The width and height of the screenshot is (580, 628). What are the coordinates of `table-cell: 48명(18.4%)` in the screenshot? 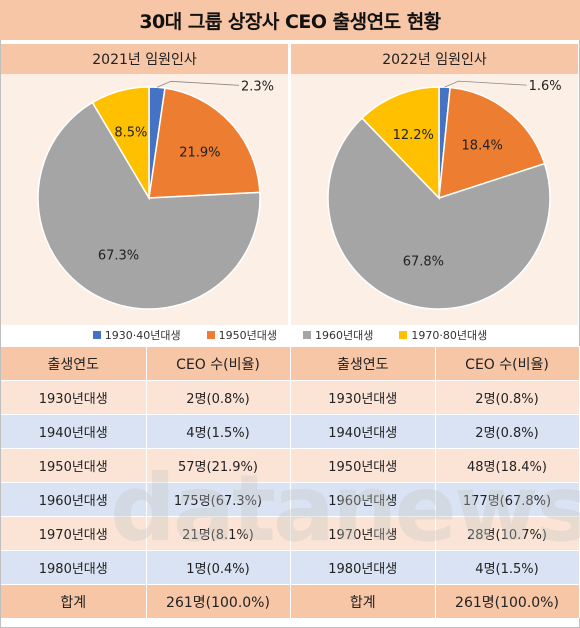 It's located at (507, 465).